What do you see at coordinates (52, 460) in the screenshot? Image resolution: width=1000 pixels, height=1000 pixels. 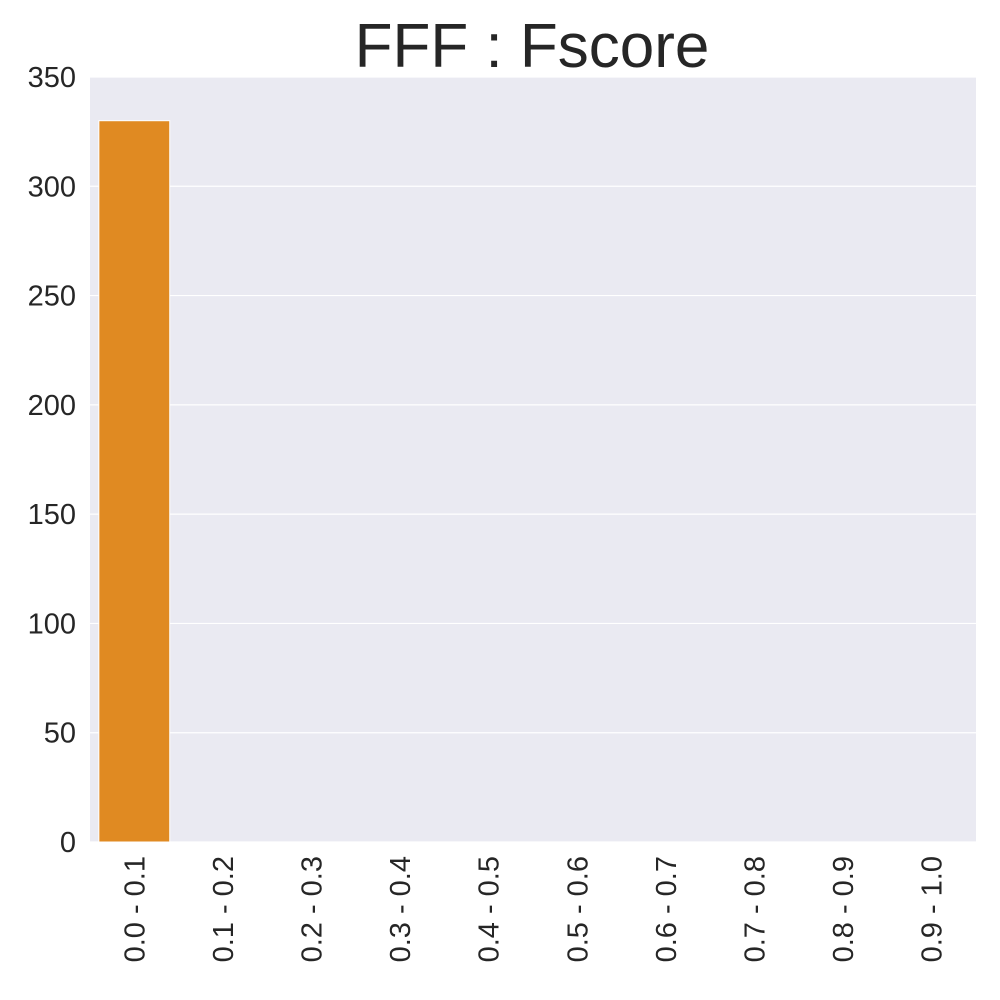 I see `y-axis-ticks: 0 50 100 150 200 250 300 350` at bounding box center [52, 460].